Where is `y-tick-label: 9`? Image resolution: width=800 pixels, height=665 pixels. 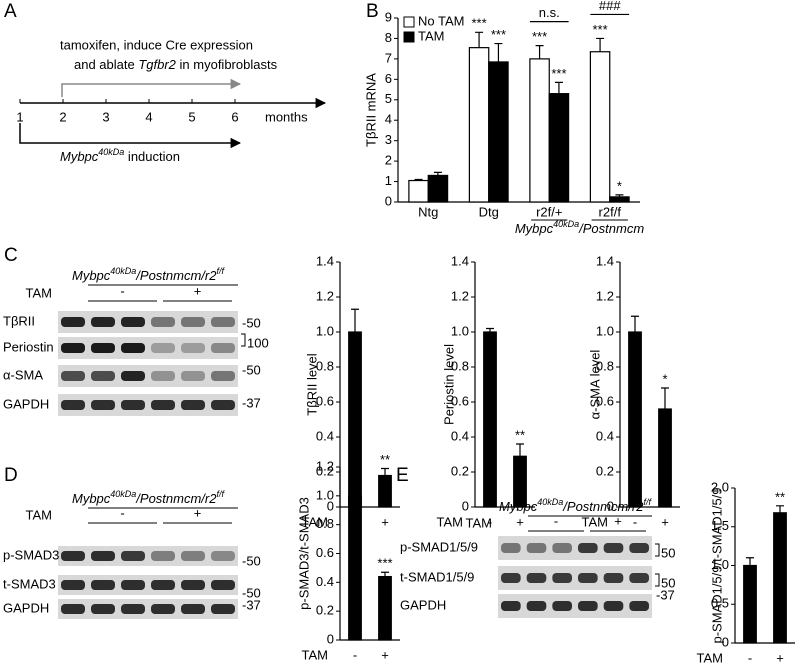
y-tick-label: 9 is located at coordinates (388, 16).